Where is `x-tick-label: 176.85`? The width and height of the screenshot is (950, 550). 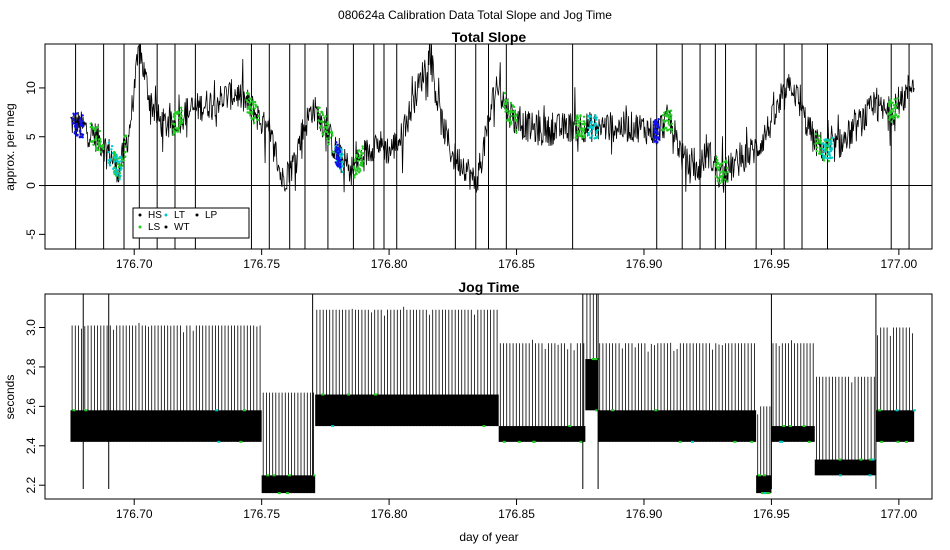 x-tick-label: 176.85 is located at coordinates (516, 514).